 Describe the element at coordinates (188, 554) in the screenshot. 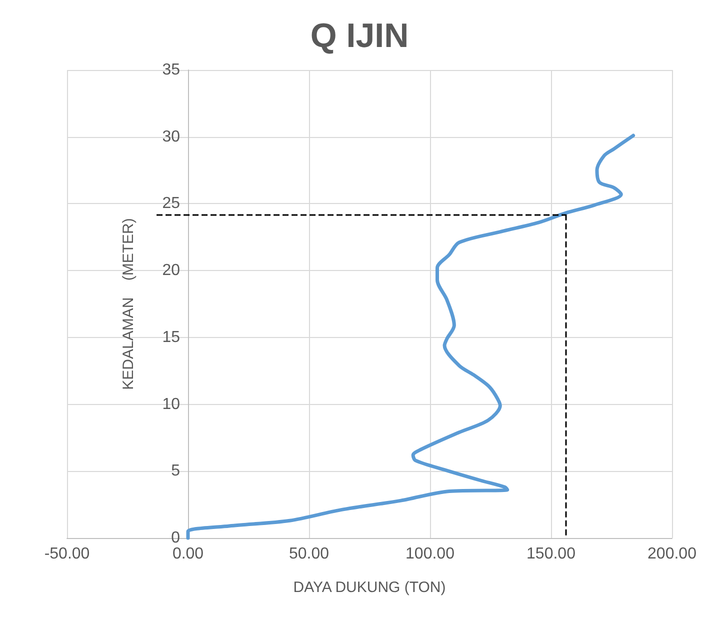

I see `x-tick-label: 0.00` at that location.